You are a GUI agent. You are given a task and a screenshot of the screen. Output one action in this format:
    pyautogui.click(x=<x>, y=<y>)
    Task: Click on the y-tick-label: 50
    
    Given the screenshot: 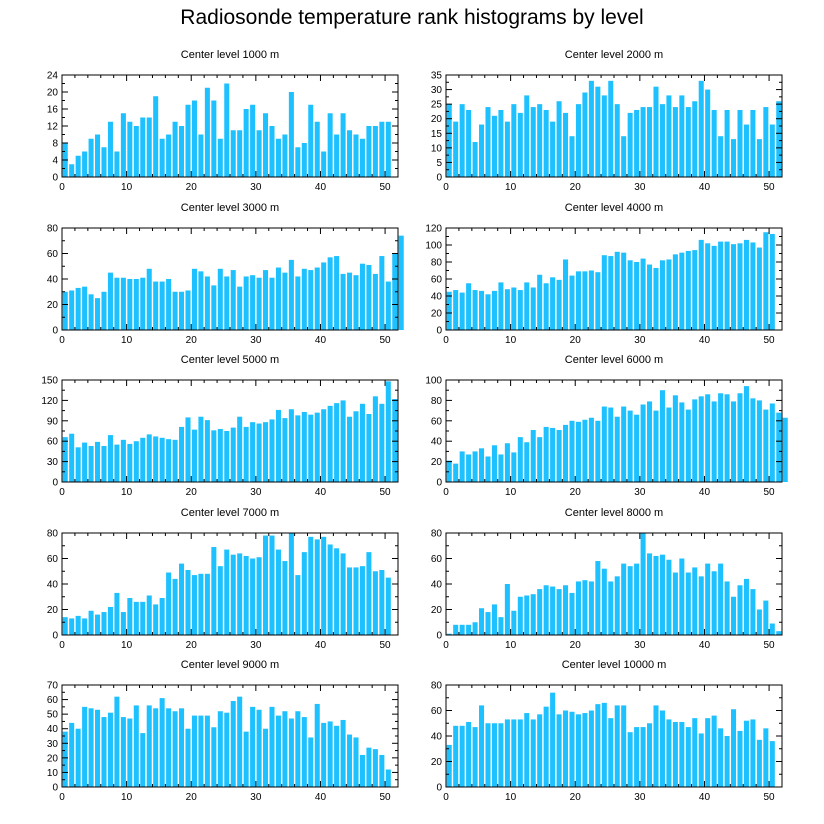 What is the action you would take?
    pyautogui.click(x=53, y=715)
    